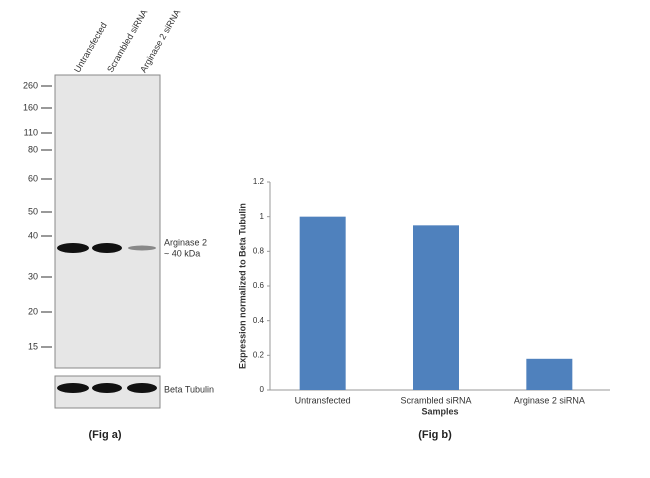  Describe the element at coordinates (259, 250) in the screenshot. I see `y-tick-label: 0.8` at that location.